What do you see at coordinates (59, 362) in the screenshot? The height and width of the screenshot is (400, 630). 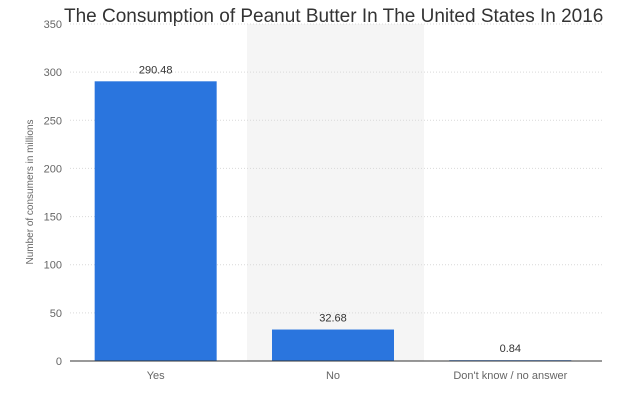 I see `y-tick-label: 0` at bounding box center [59, 362].